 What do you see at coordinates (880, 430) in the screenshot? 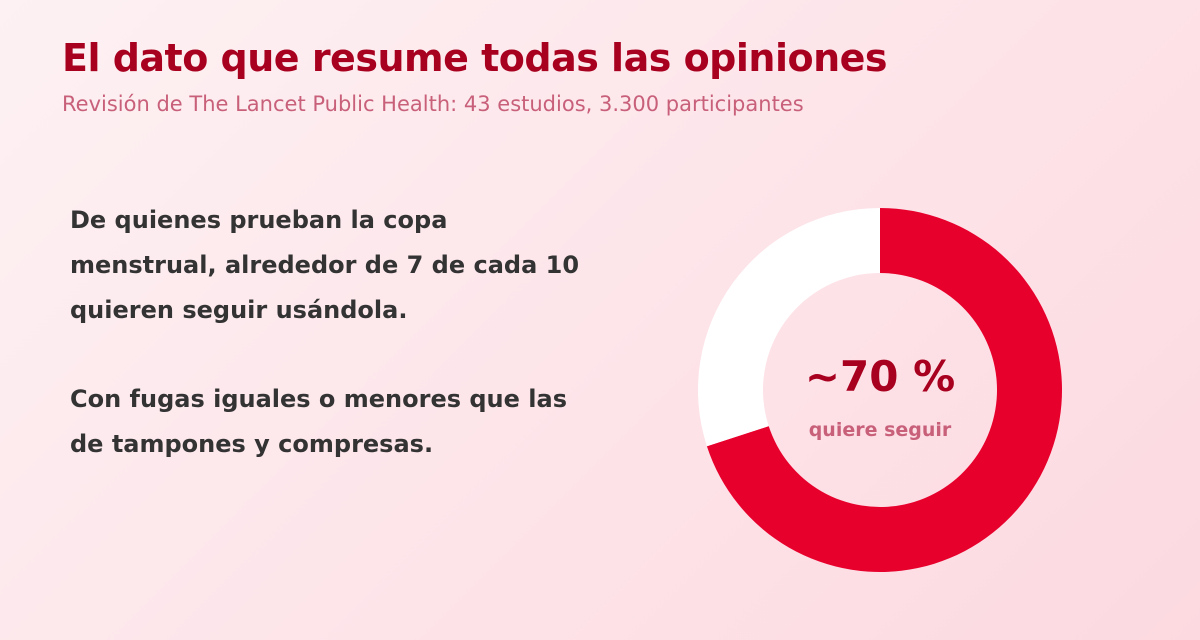
I see `center-label: quiere seguir` at bounding box center [880, 430].